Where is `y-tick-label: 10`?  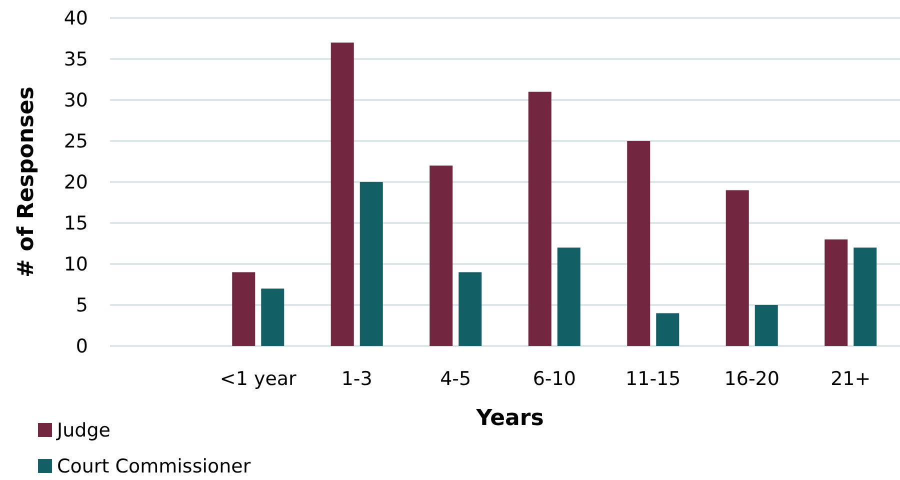
y-tick-label: 10 is located at coordinates (76, 265).